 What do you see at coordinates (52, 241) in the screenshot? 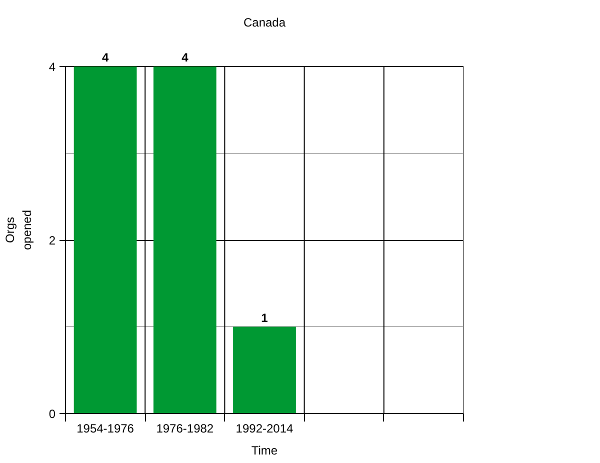
I see `y-tick-label: 2` at bounding box center [52, 241].